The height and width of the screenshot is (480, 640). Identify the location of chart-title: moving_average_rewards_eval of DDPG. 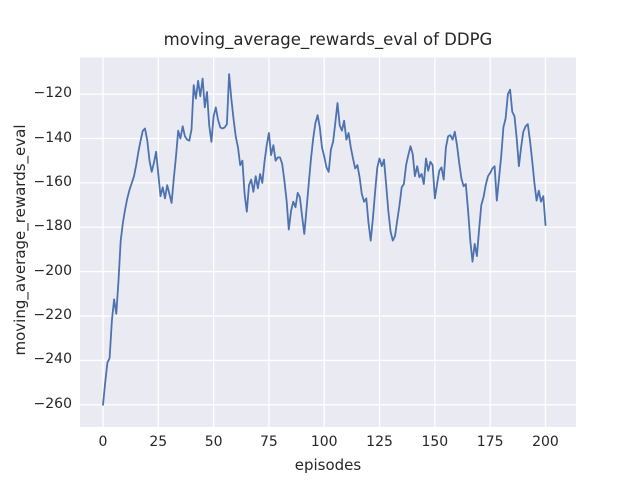
(328, 39).